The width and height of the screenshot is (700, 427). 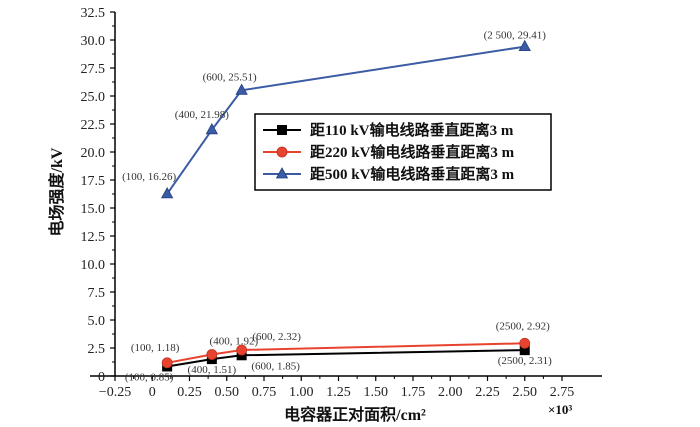 What do you see at coordinates (376, 392) in the screenshot?
I see `x-tick-label: 1.50` at bounding box center [376, 392].